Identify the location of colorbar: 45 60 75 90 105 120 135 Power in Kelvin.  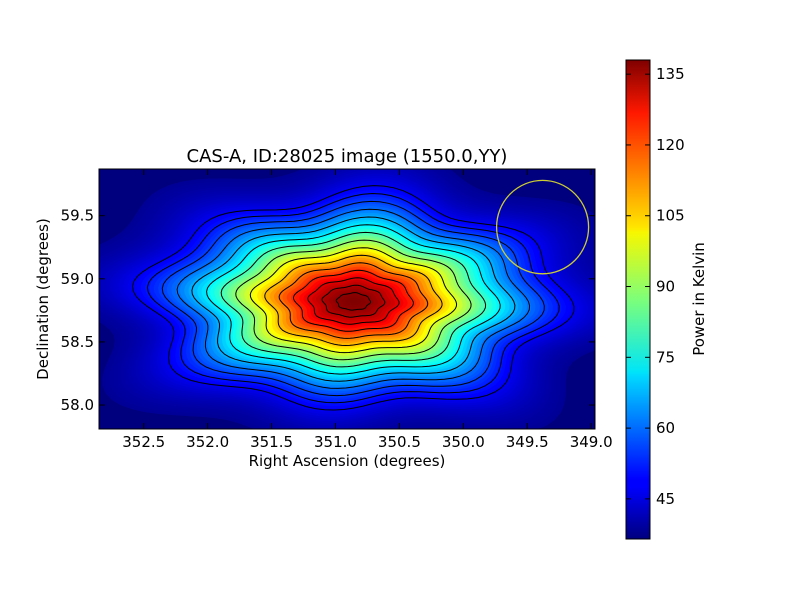
(666, 299).